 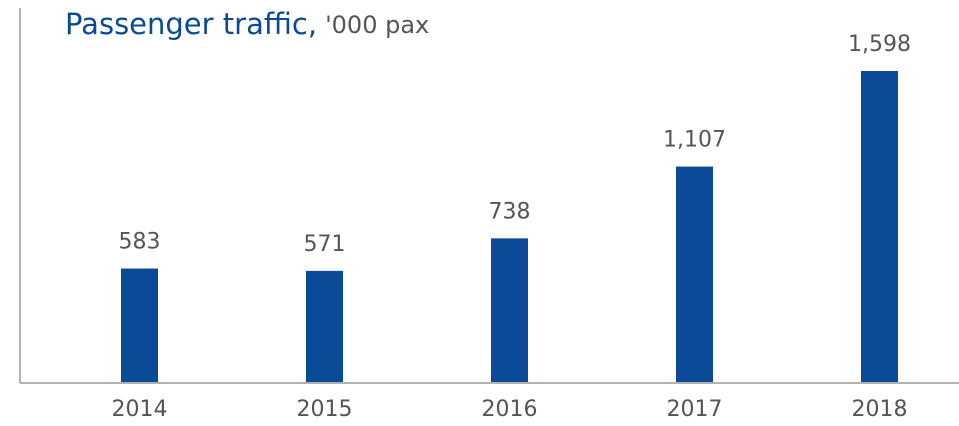 I want to click on value-label: 1,107, so click(x=694, y=140).